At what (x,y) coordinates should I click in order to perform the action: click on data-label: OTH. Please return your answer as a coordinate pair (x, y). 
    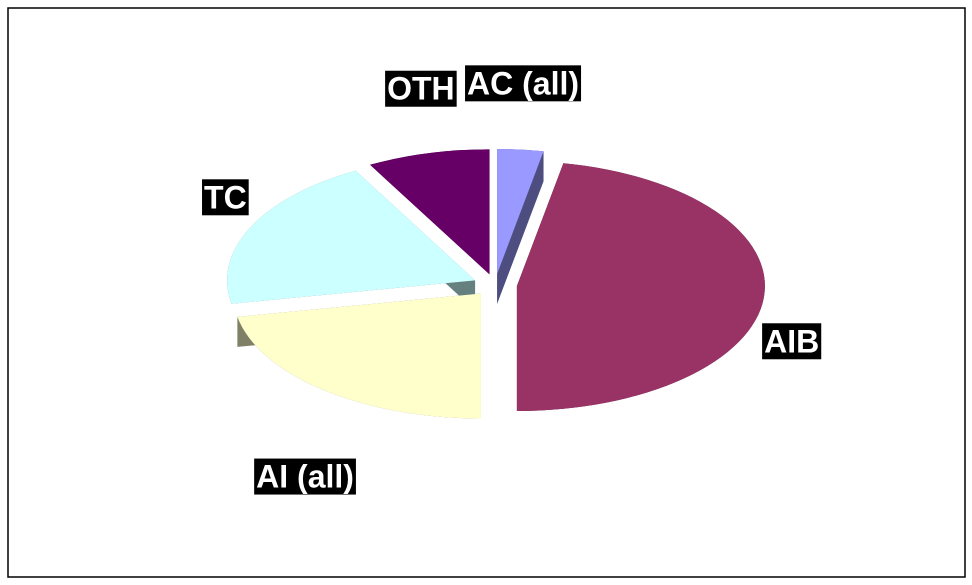
    Looking at the image, I should click on (421, 89).